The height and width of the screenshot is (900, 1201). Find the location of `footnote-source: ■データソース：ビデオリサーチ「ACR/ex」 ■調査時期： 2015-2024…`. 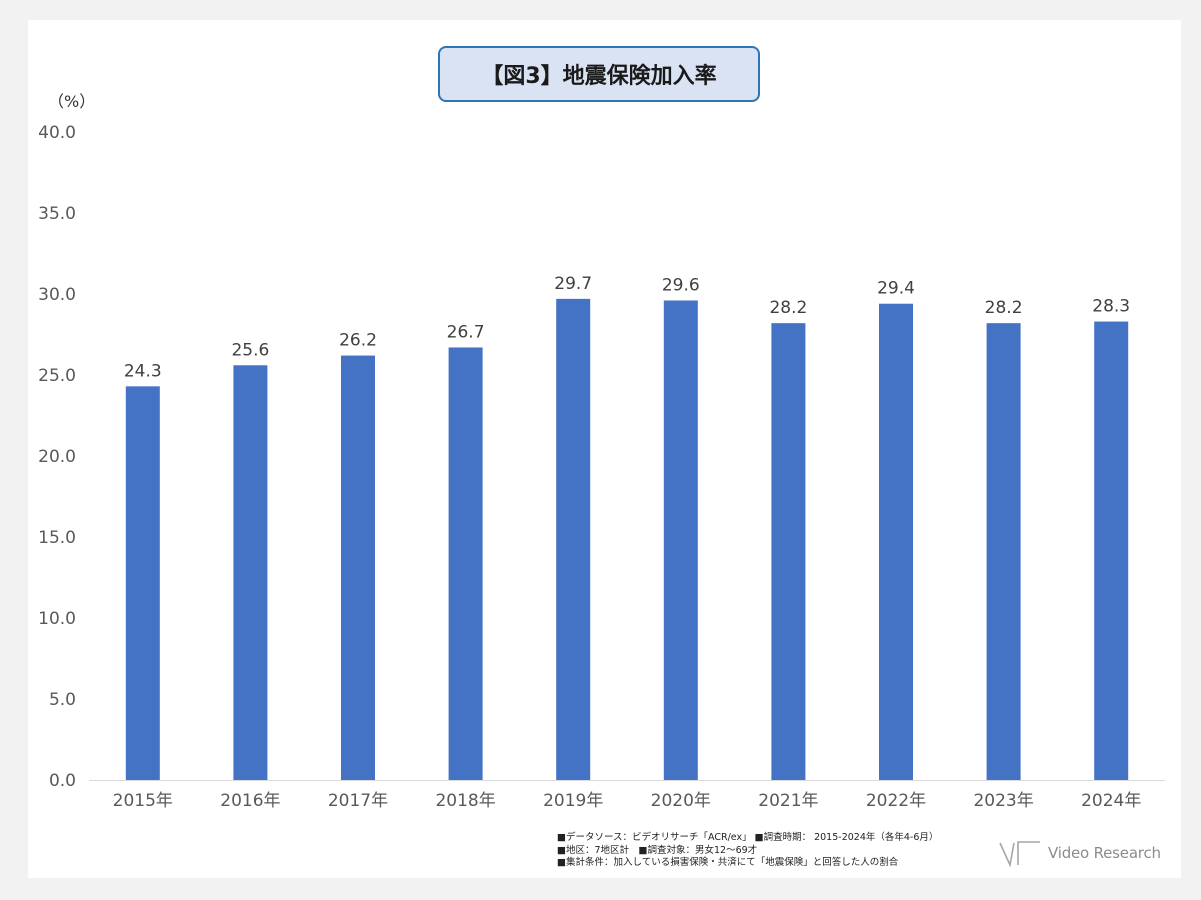

footnote-source: ■データソース：ビデオリサーチ「ACR/ex」 ■調査時期： 2015-2024… is located at coordinates (748, 837).